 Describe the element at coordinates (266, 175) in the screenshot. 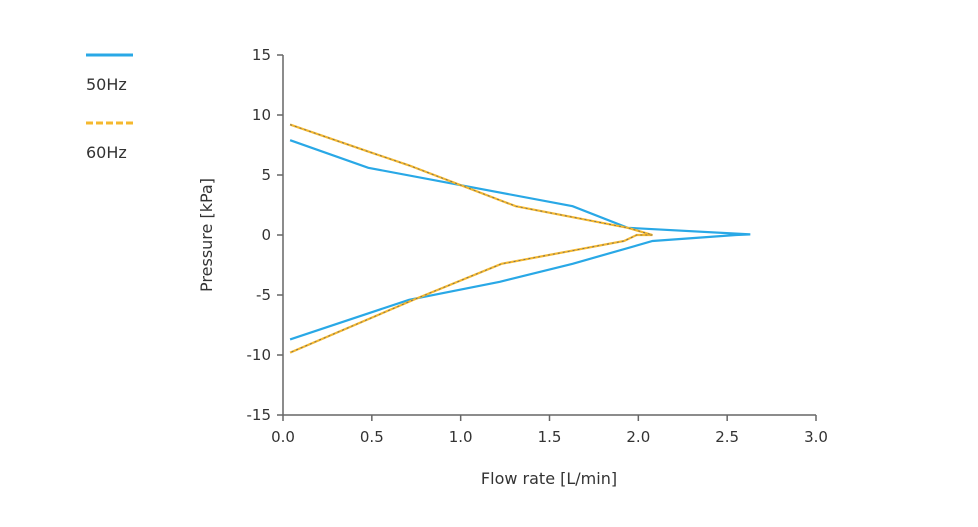

I see `y-tick-label: 5` at that location.